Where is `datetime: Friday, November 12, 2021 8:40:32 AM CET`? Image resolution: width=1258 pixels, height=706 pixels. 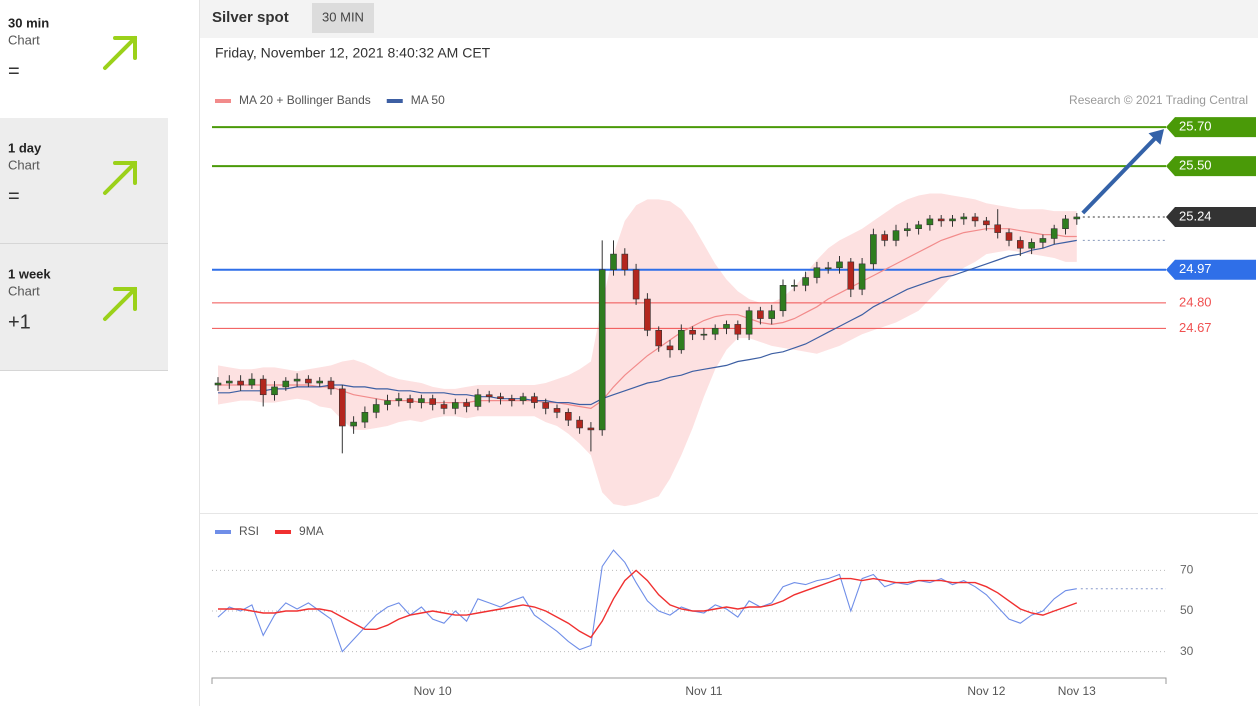
datetime: Friday, November 12, 2021 8:40:32 AM CET is located at coordinates (353, 53).